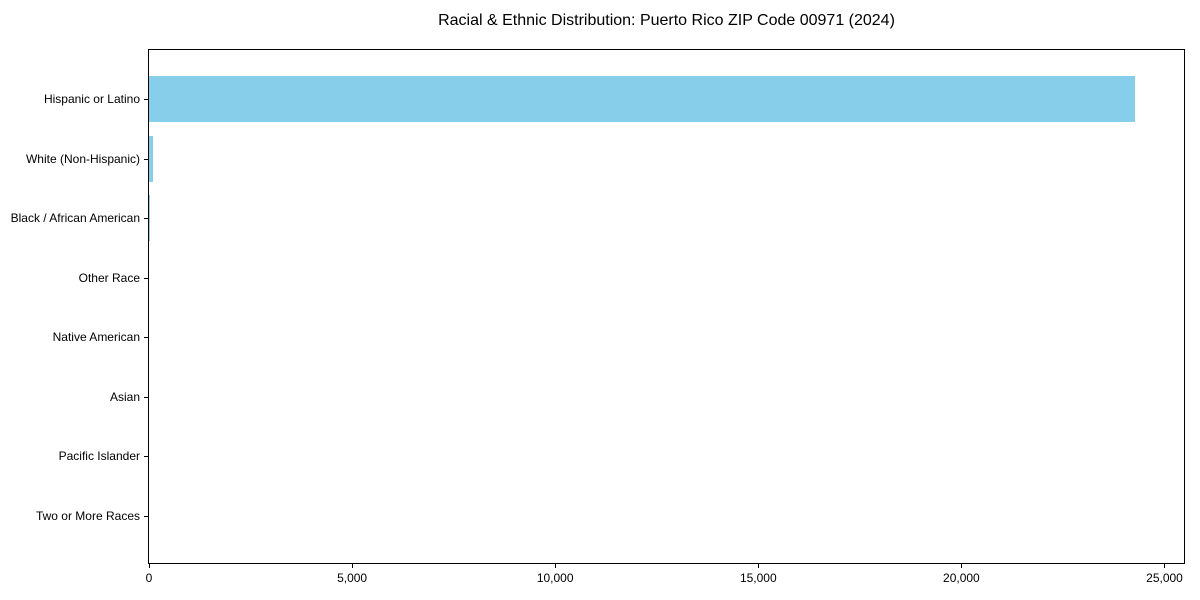  Describe the element at coordinates (555, 578) in the screenshot. I see `x-axis-tick-label: 10,000` at that location.